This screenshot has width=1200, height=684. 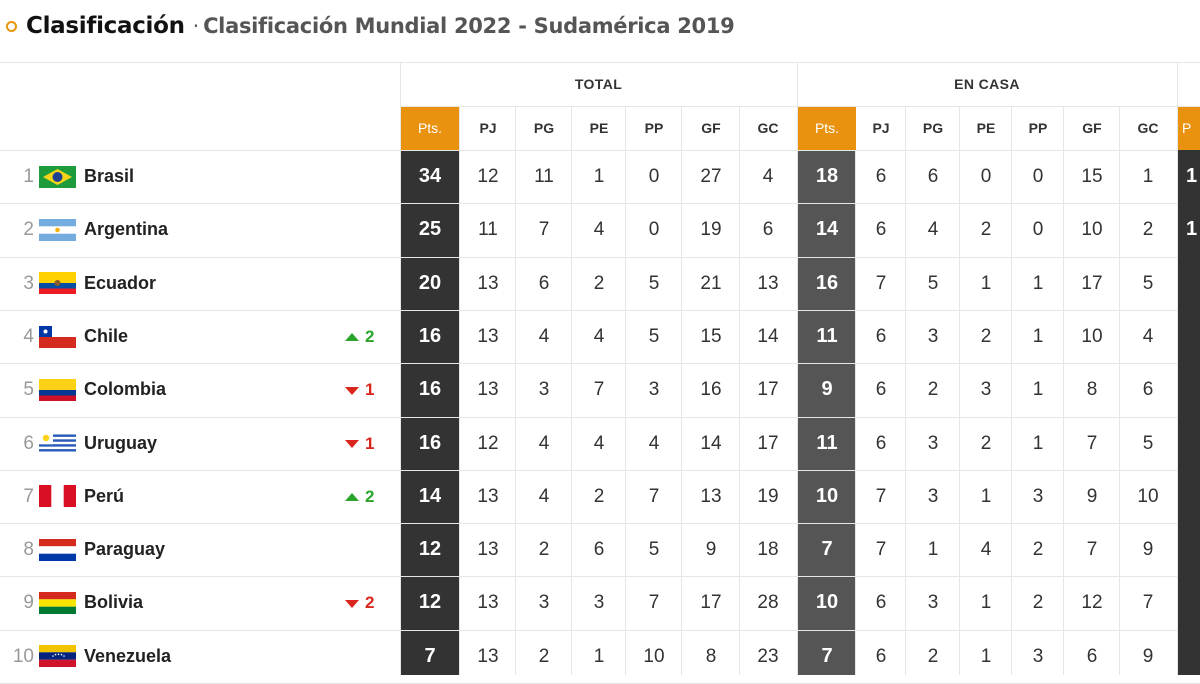 What do you see at coordinates (1092, 496) in the screenshot?
I see `home-gf-value: 9` at bounding box center [1092, 496].